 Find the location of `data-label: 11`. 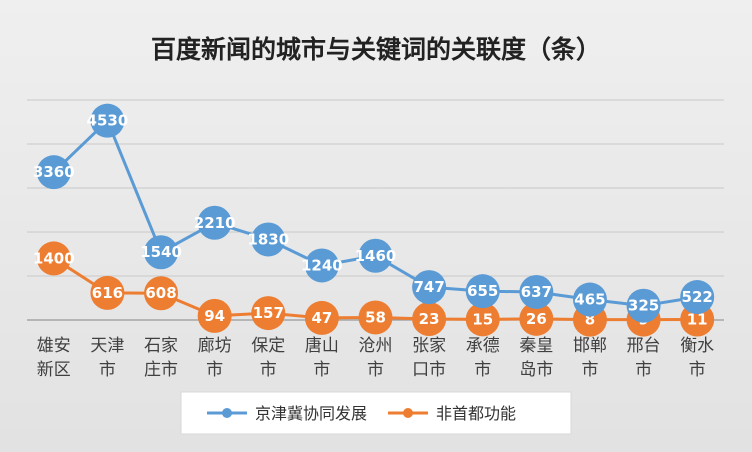

data-label: 11 is located at coordinates (697, 320).